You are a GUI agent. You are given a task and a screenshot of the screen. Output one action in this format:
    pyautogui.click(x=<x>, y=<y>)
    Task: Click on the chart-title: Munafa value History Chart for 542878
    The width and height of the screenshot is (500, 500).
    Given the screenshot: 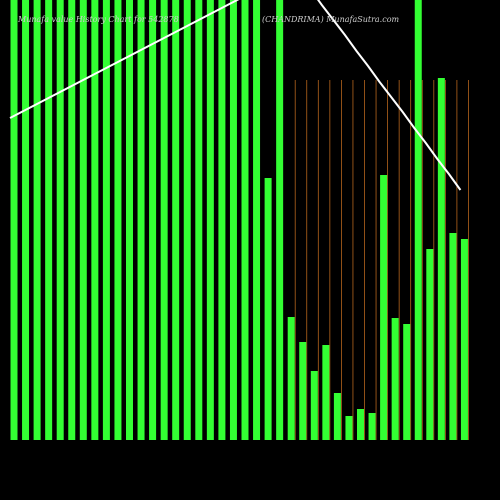 What is the action you would take?
    pyautogui.click(x=98, y=19)
    